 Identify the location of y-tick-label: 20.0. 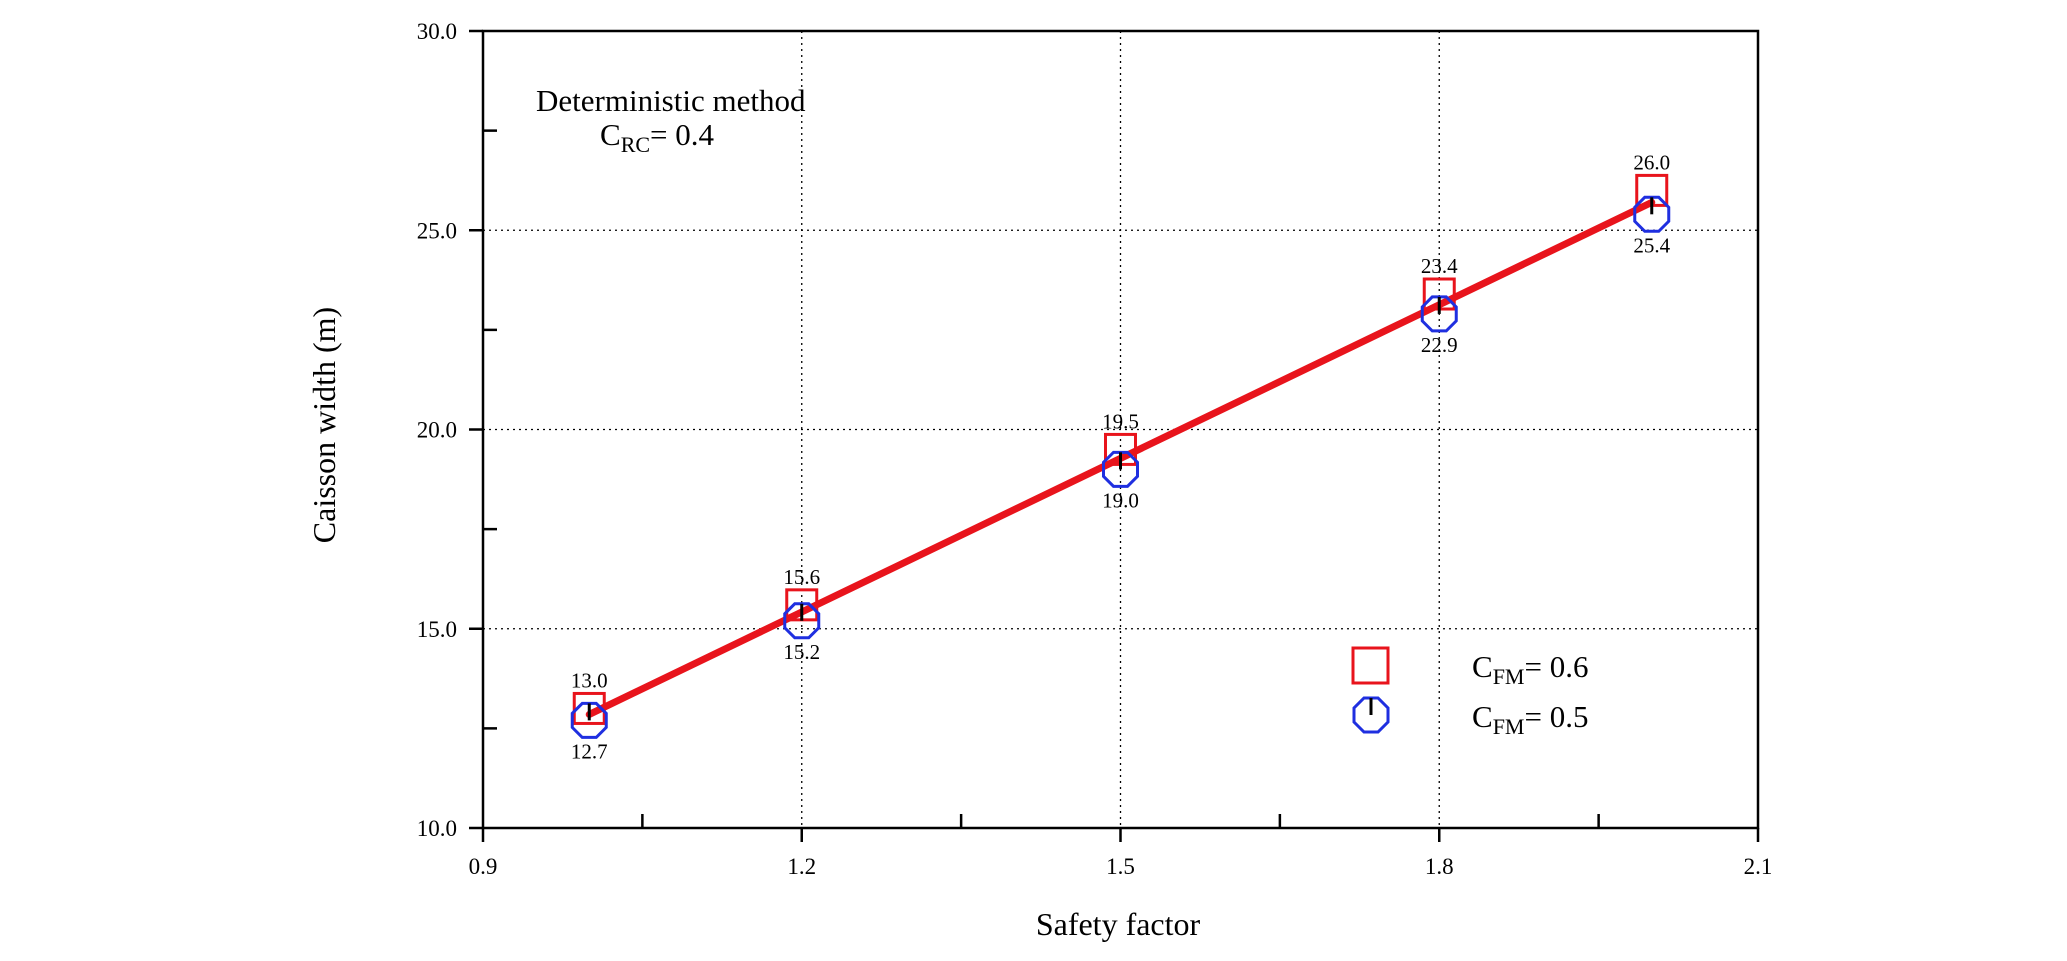
(437, 430).